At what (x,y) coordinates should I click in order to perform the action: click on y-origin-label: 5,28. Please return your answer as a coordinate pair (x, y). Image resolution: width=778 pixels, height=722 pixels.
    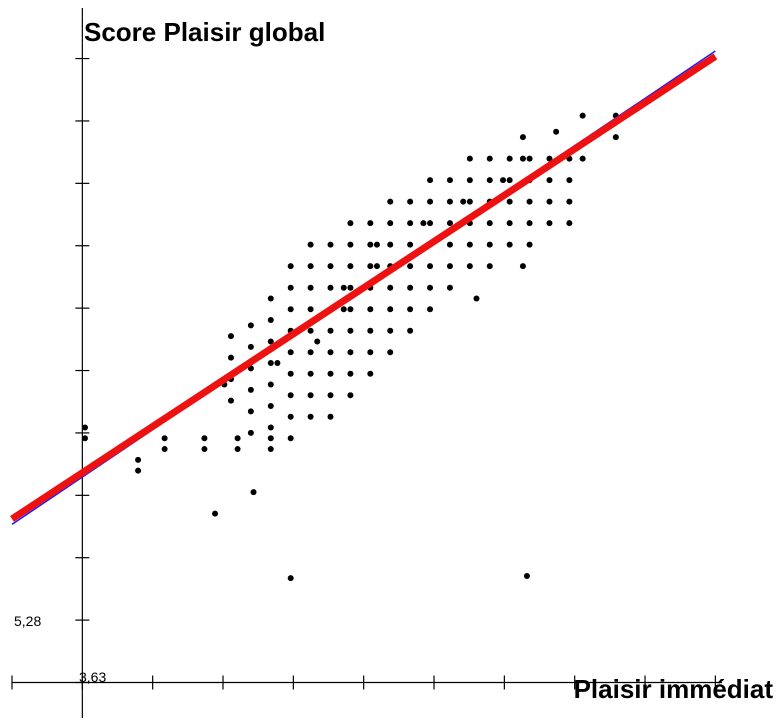
    Looking at the image, I should click on (27, 621).